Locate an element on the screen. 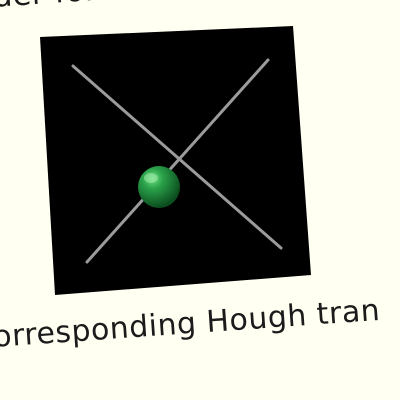 The width and height of the screenshot is (400, 400). ball-highlight is located at coordinates (151, 178).